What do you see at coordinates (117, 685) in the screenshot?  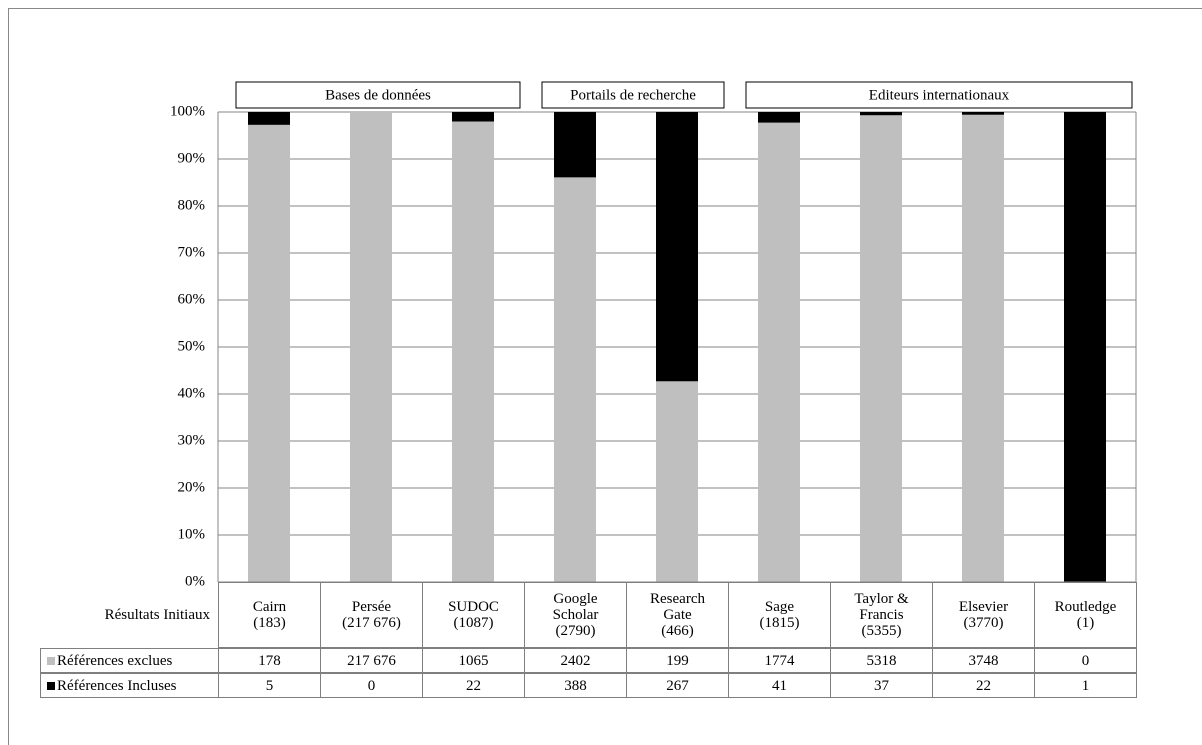 I see `legend-label: Références Incluses` at bounding box center [117, 685].